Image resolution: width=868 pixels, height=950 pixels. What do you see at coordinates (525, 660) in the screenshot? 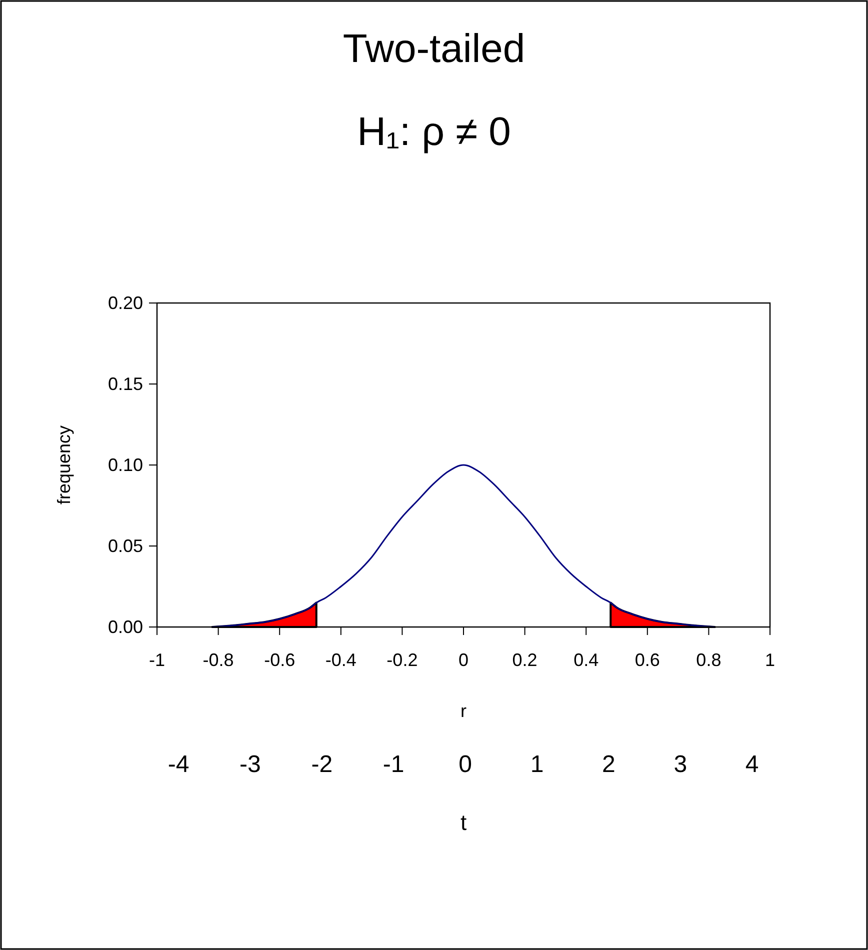
I see `x-tick-label: 0.2` at bounding box center [525, 660].